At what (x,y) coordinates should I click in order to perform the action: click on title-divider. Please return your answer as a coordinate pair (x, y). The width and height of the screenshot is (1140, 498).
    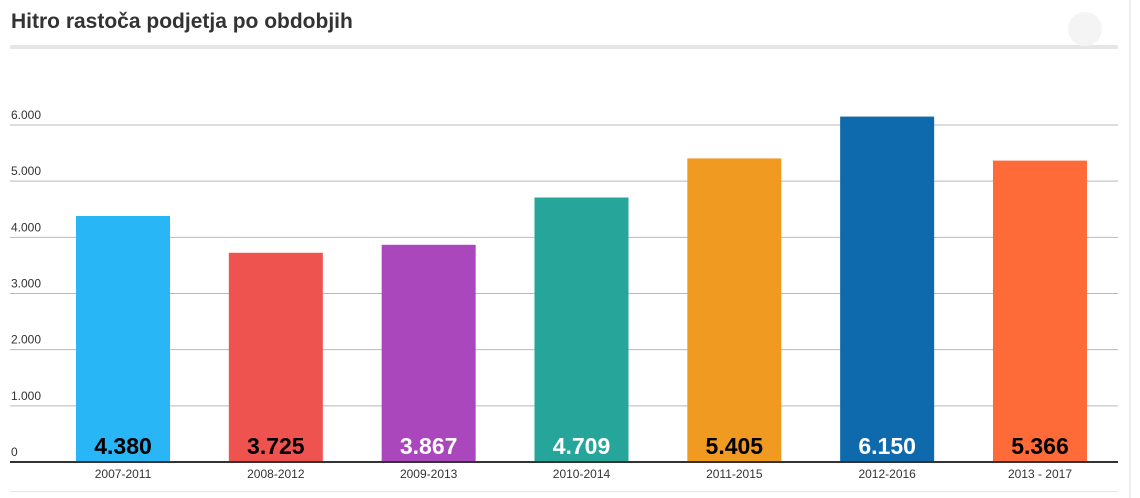
    Looking at the image, I should click on (564, 47).